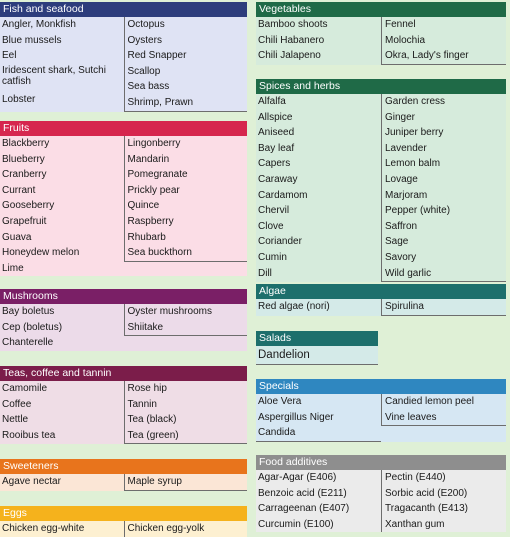 Image resolution: width=510 pixels, height=537 pixels. What do you see at coordinates (443, 226) in the screenshot?
I see `list-item: Saffron` at bounding box center [443, 226].